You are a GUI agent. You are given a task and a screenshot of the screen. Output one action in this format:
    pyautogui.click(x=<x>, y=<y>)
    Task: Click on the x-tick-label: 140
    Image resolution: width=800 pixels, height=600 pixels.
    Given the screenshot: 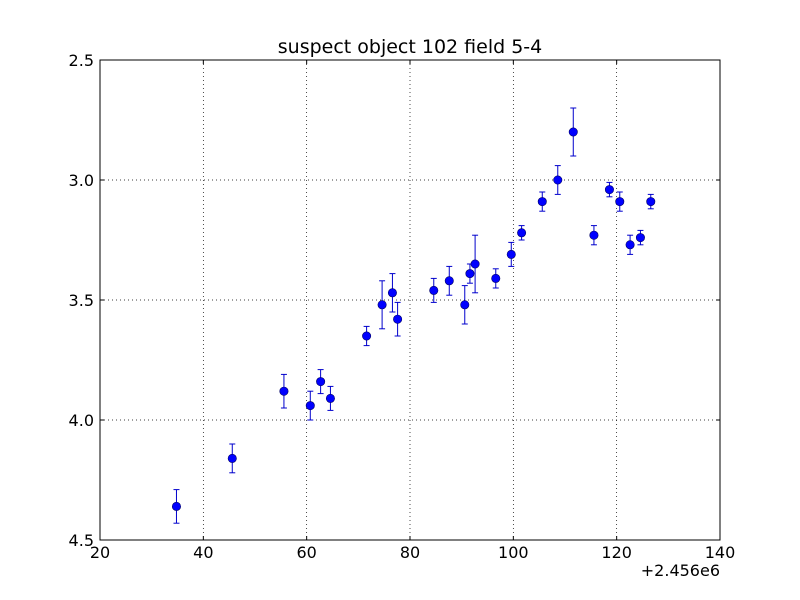 What is the action you would take?
    pyautogui.click(x=720, y=552)
    